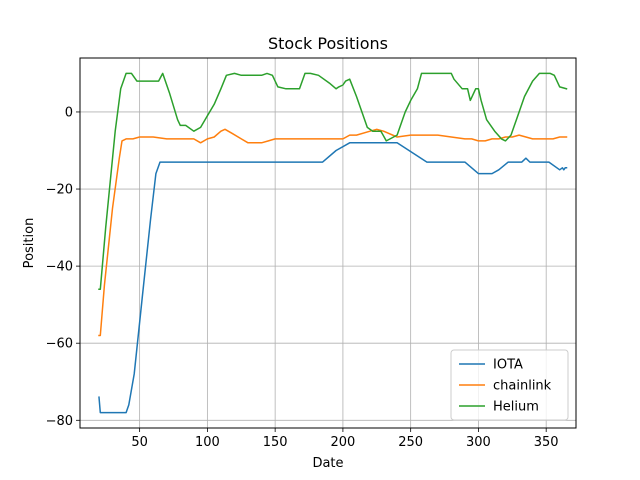 This screenshot has width=640, height=480. What do you see at coordinates (410, 442) in the screenshot?
I see `x-tick-label: 250` at bounding box center [410, 442].